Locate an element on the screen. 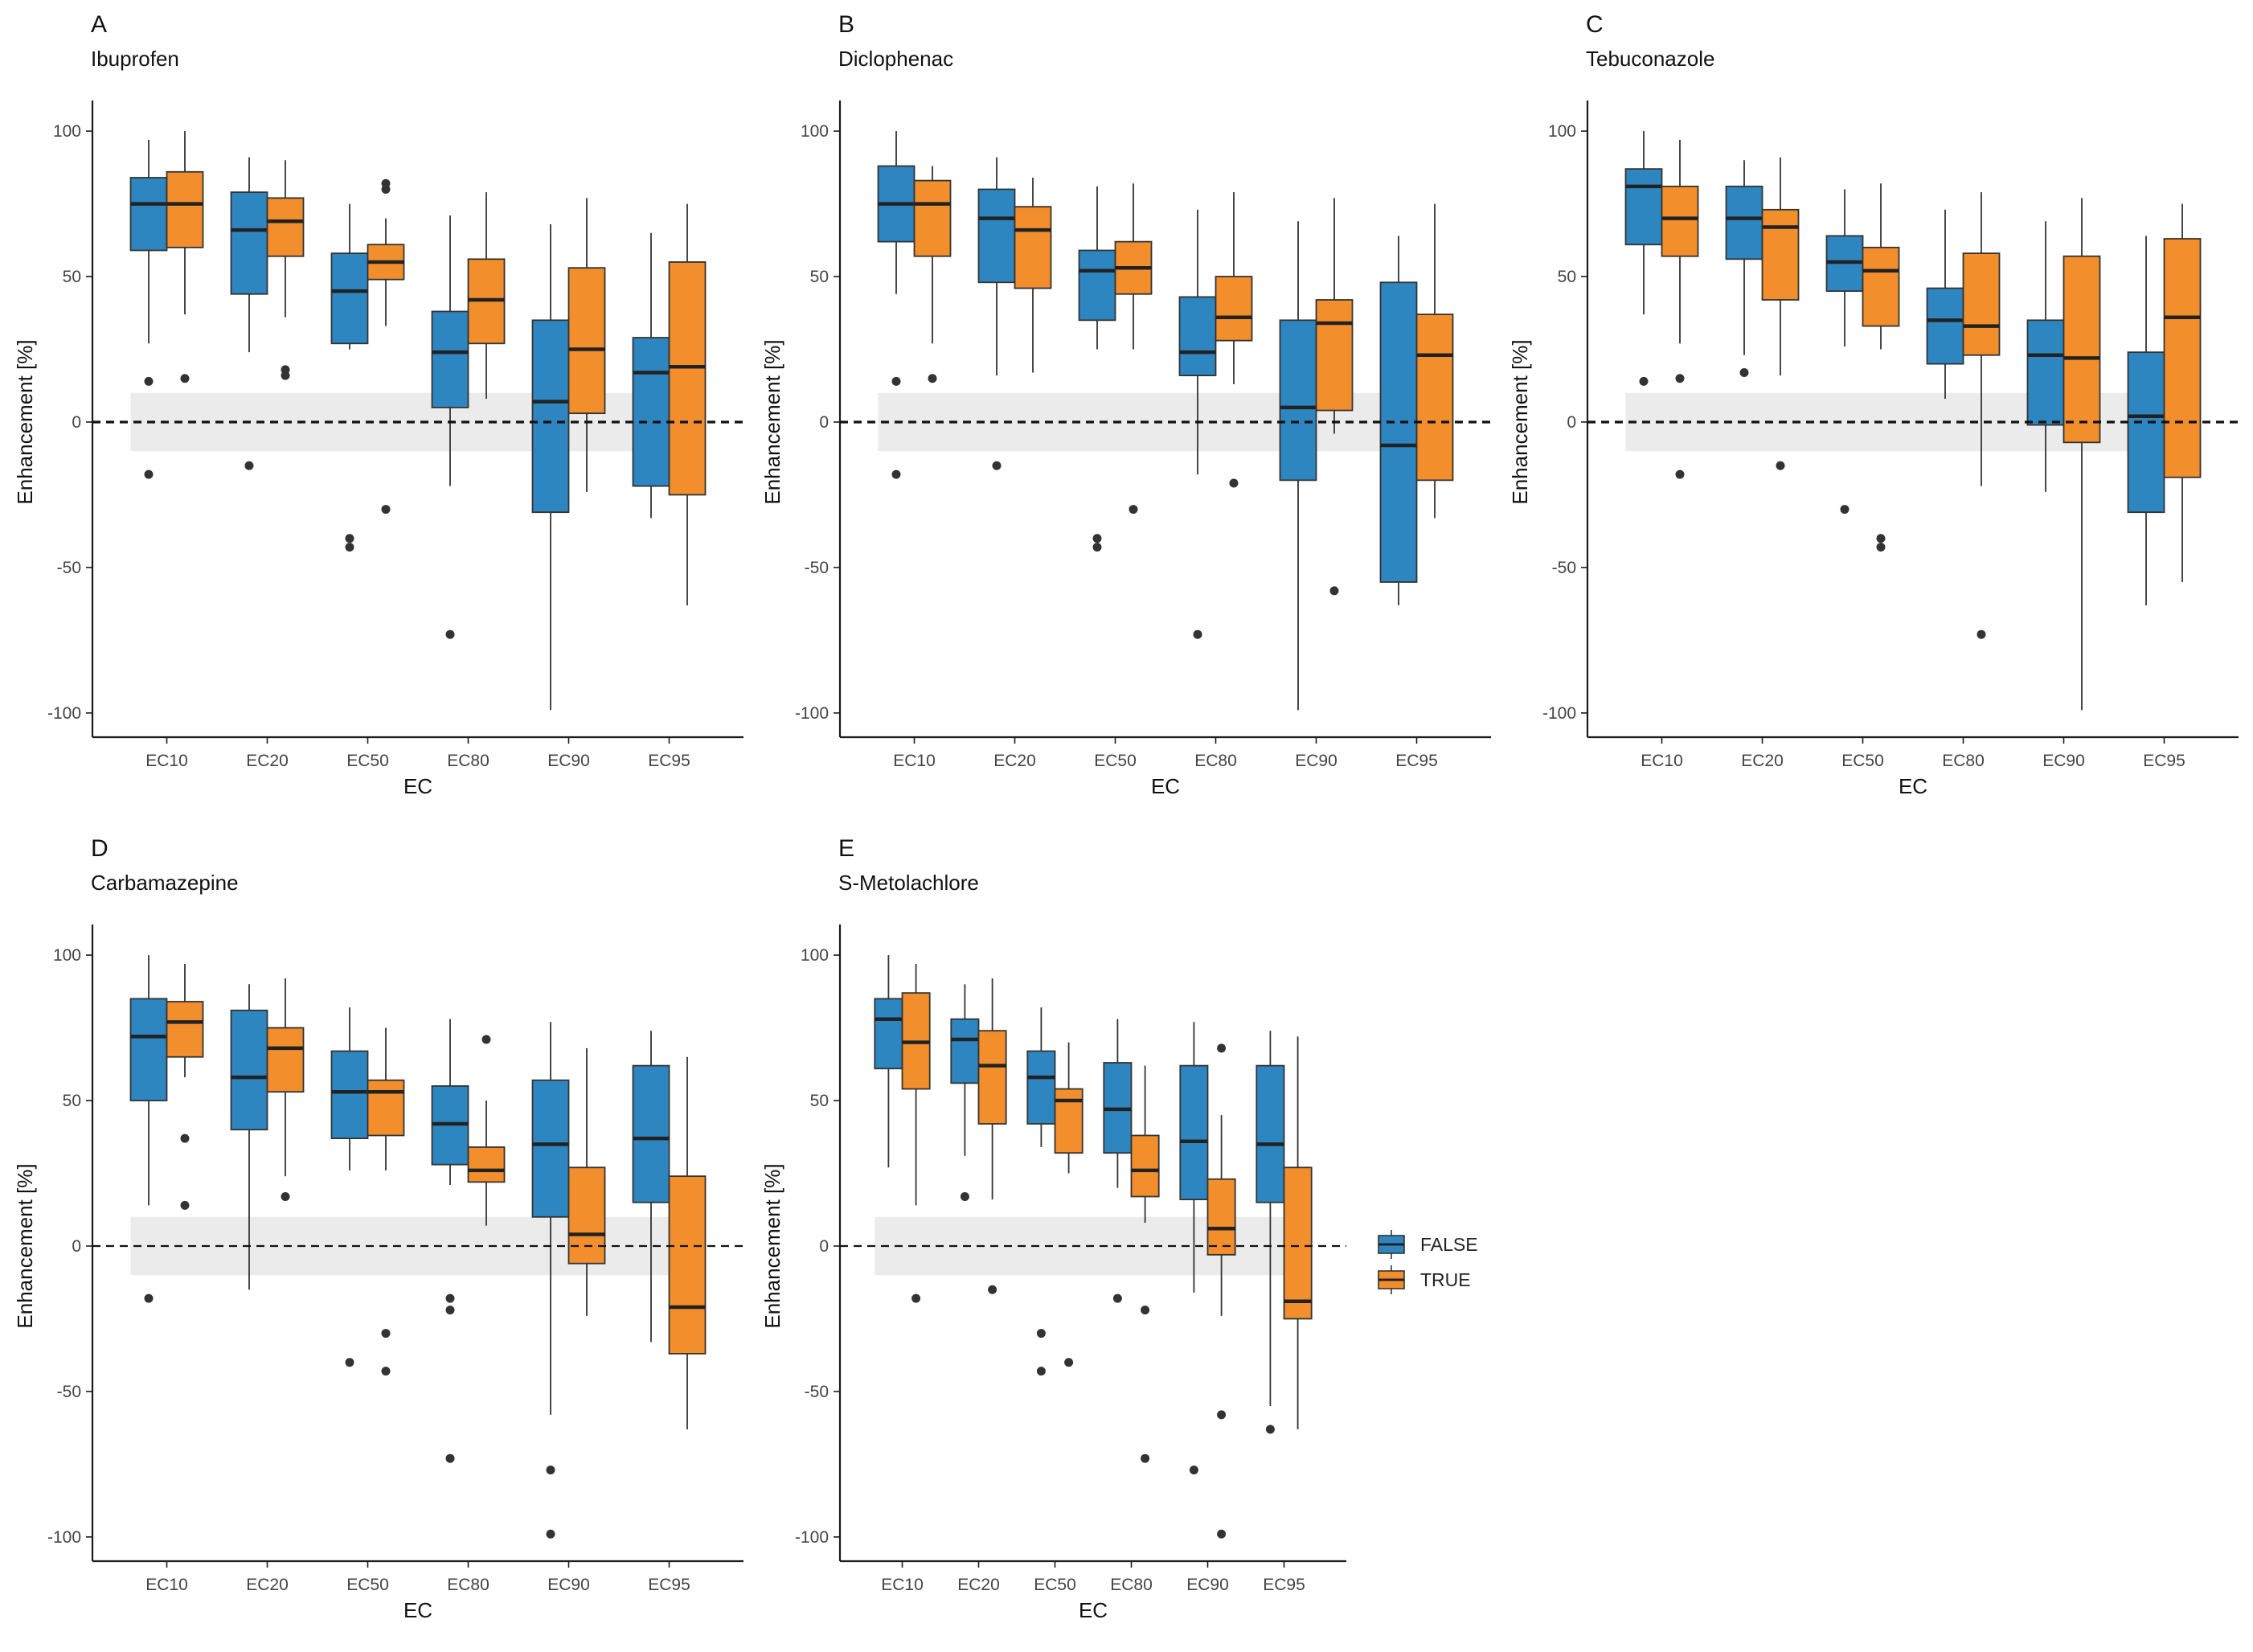  panel-letter: D is located at coordinates (100, 849).